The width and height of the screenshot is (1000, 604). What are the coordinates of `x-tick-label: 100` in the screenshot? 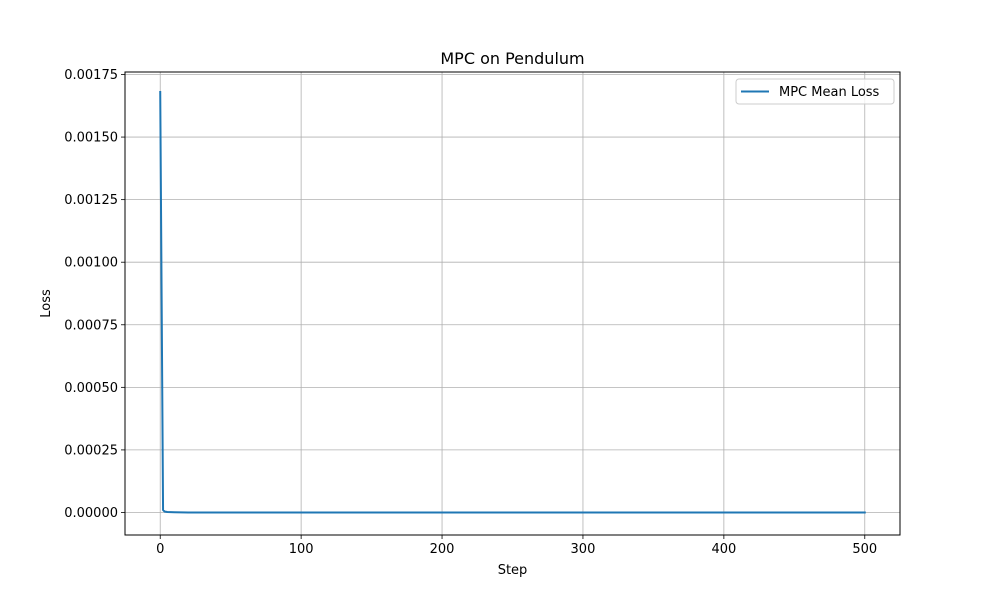 It's located at (301, 549).